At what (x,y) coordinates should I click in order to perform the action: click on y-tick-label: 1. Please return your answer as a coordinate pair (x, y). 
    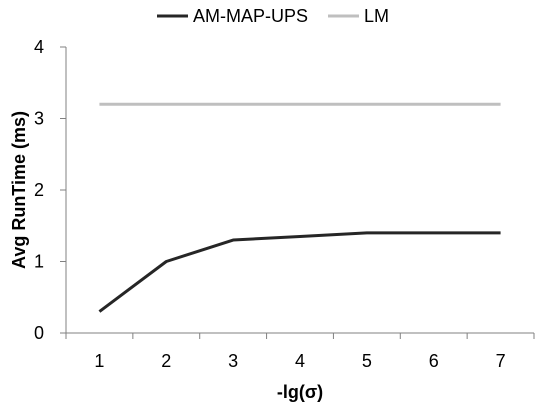
    Looking at the image, I should click on (39, 262).